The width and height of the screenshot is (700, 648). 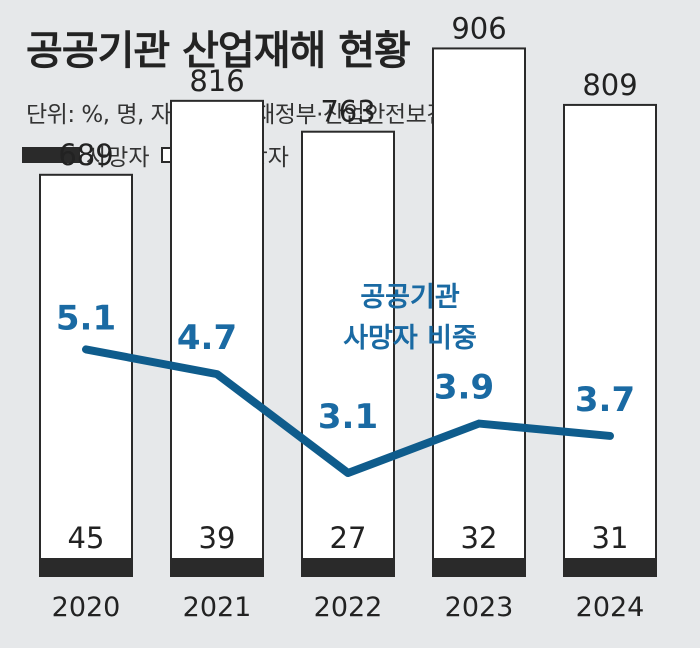 What do you see at coordinates (118, 158) in the screenshot?
I see `legend-label-deaths: 사망자` at bounding box center [118, 158].